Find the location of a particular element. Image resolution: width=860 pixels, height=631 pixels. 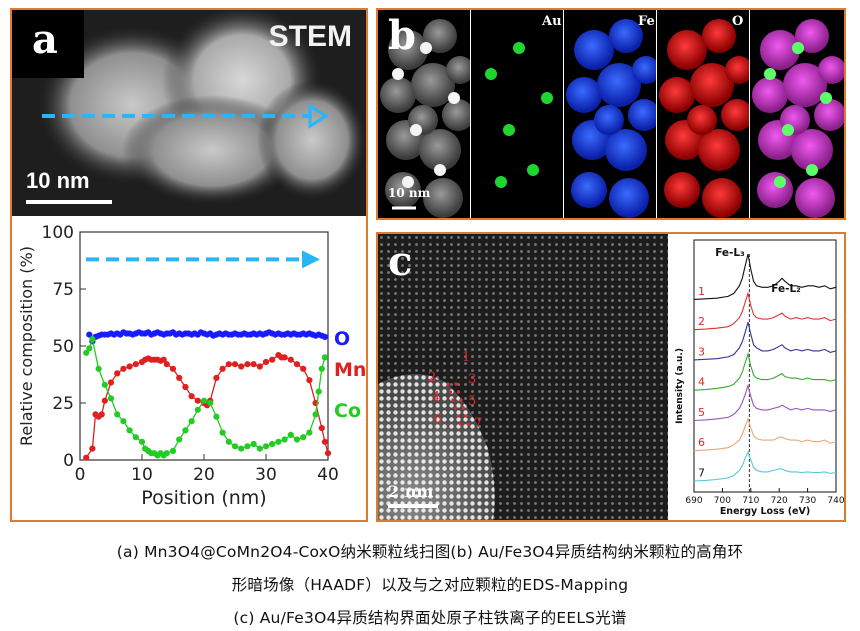

column-label-6: 6 is located at coordinates (438, 419).